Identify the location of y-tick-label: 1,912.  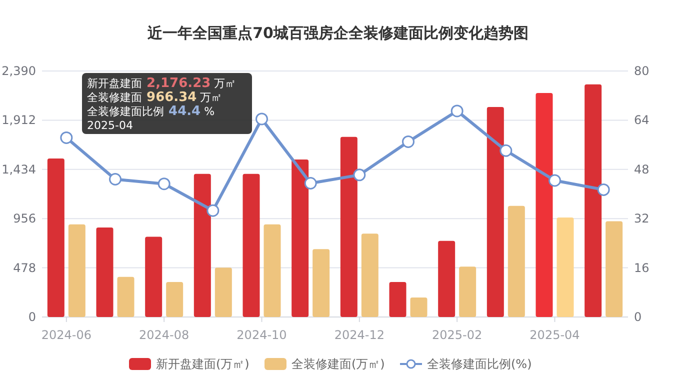
(19, 120).